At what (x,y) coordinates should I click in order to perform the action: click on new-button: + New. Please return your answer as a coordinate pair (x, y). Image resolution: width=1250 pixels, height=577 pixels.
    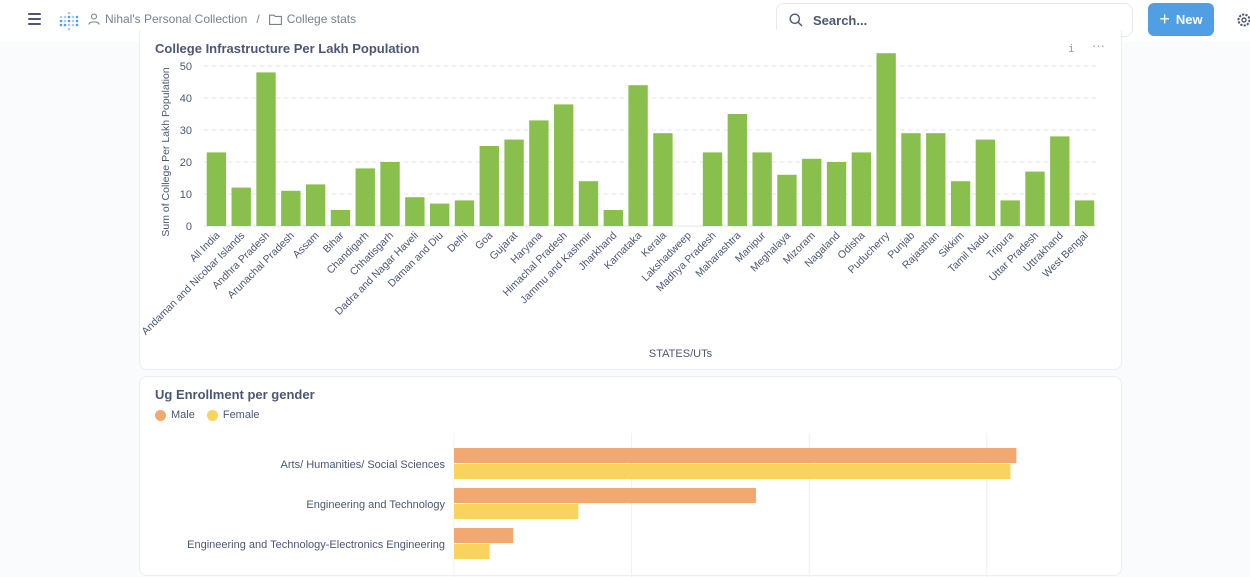
    Looking at the image, I should click on (1181, 19).